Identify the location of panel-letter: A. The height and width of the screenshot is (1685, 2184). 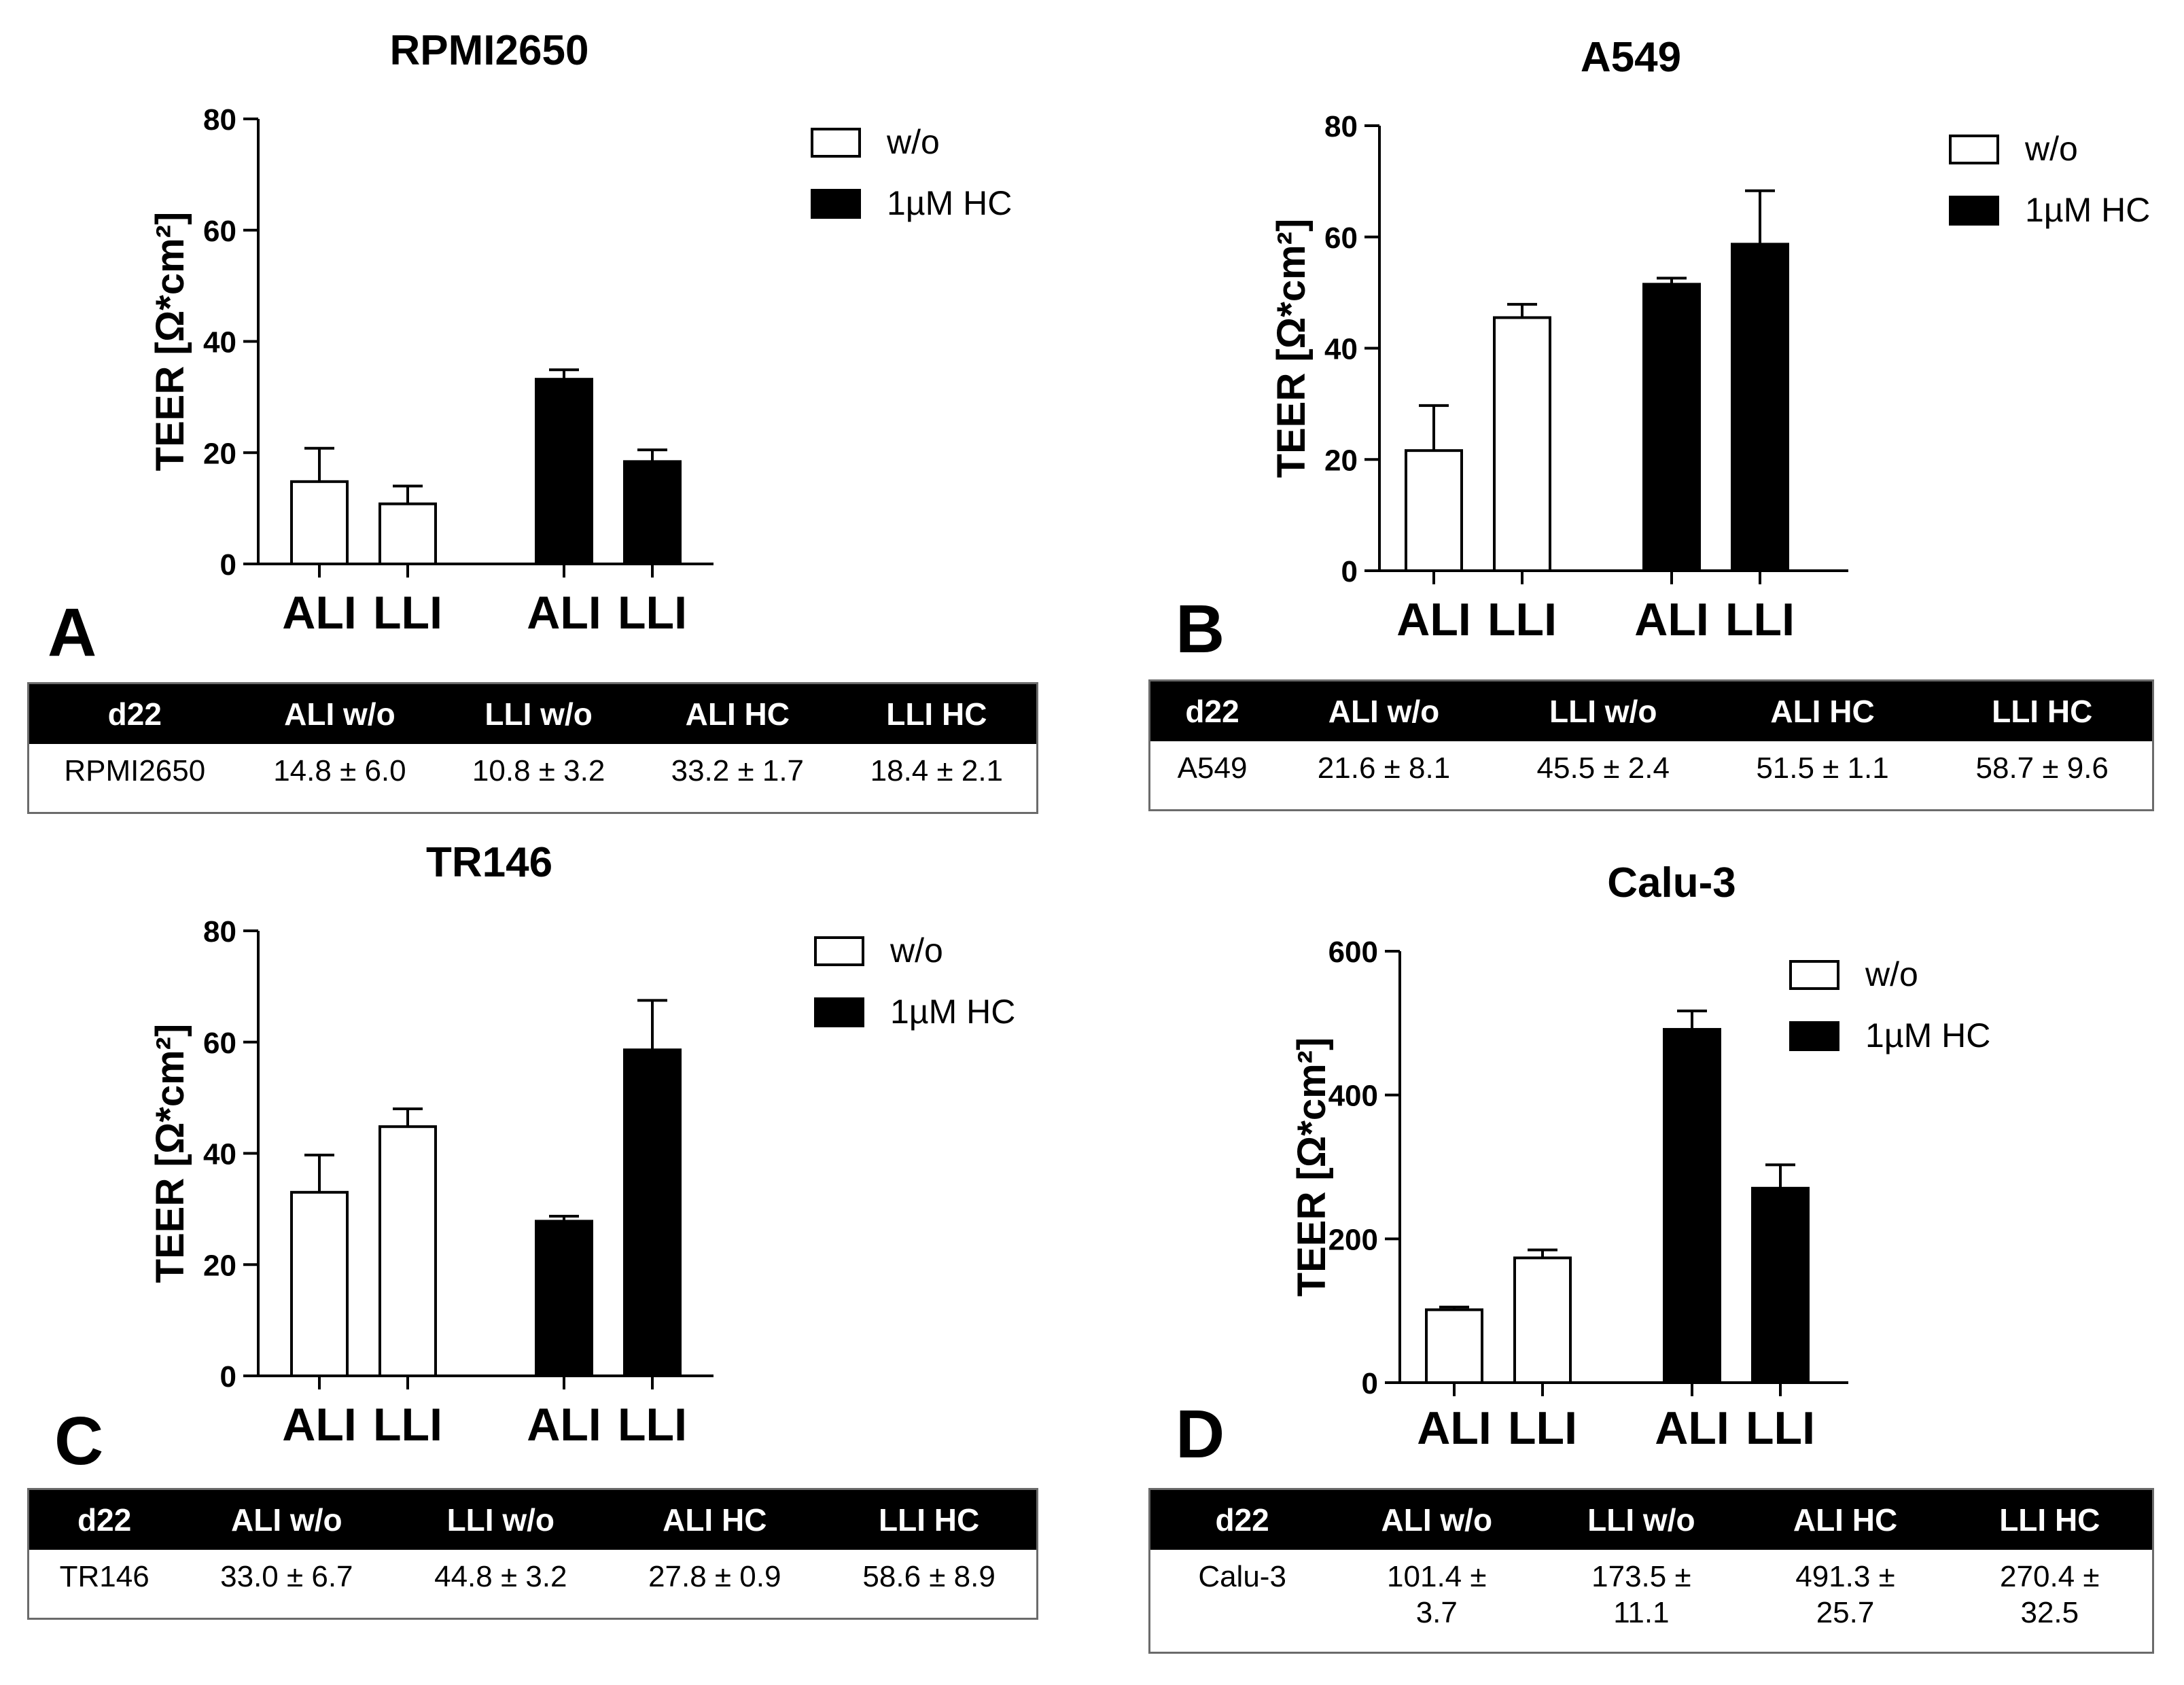
(72, 633).